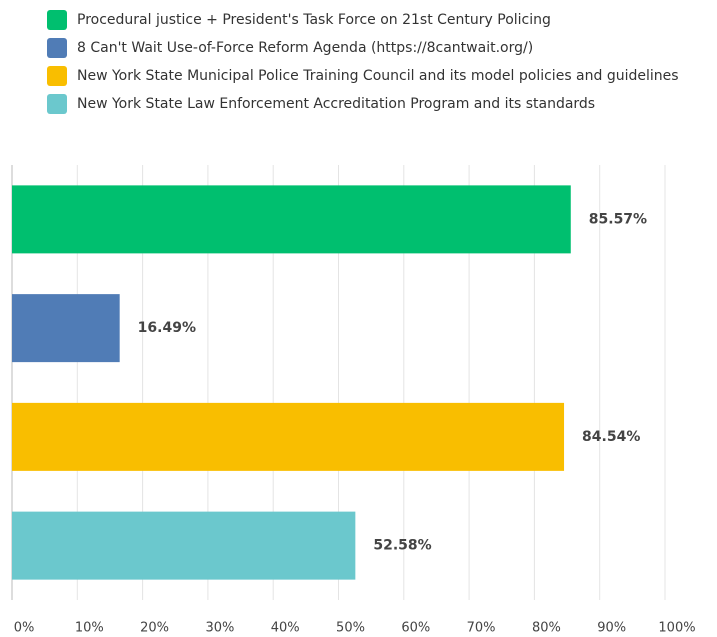  What do you see at coordinates (89, 628) in the screenshot?
I see `x-tick-label: 10%` at bounding box center [89, 628].